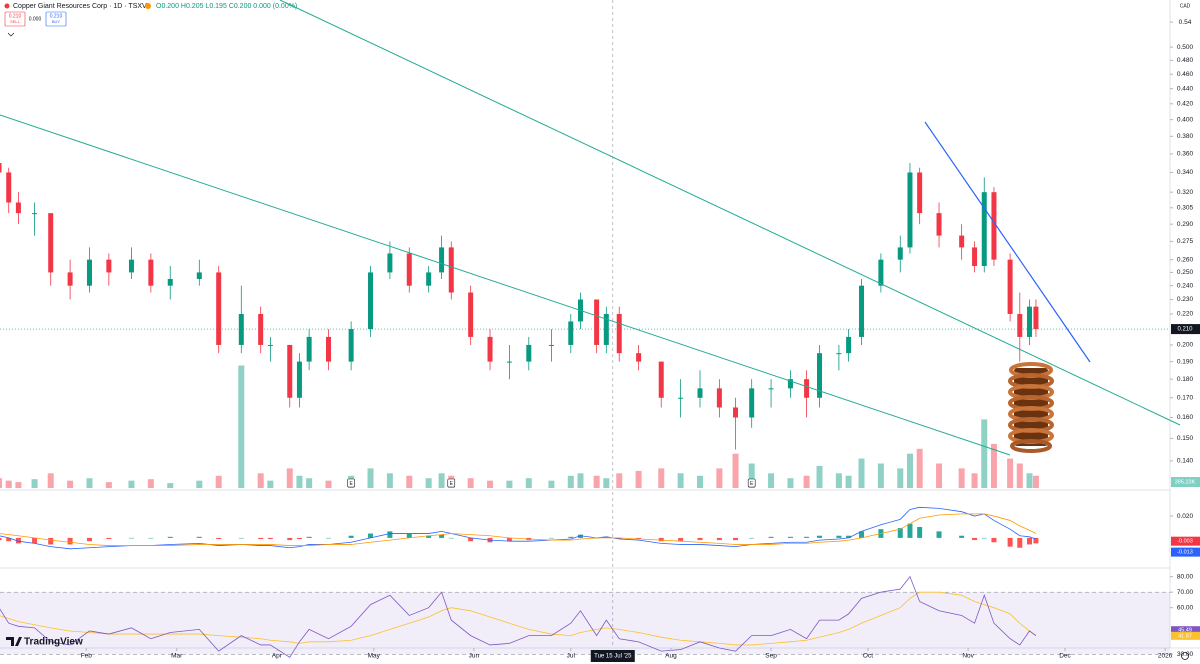 This screenshot has height=664, width=1200. Describe the element at coordinates (15, 19) in the screenshot. I see `sell-button` at that location.